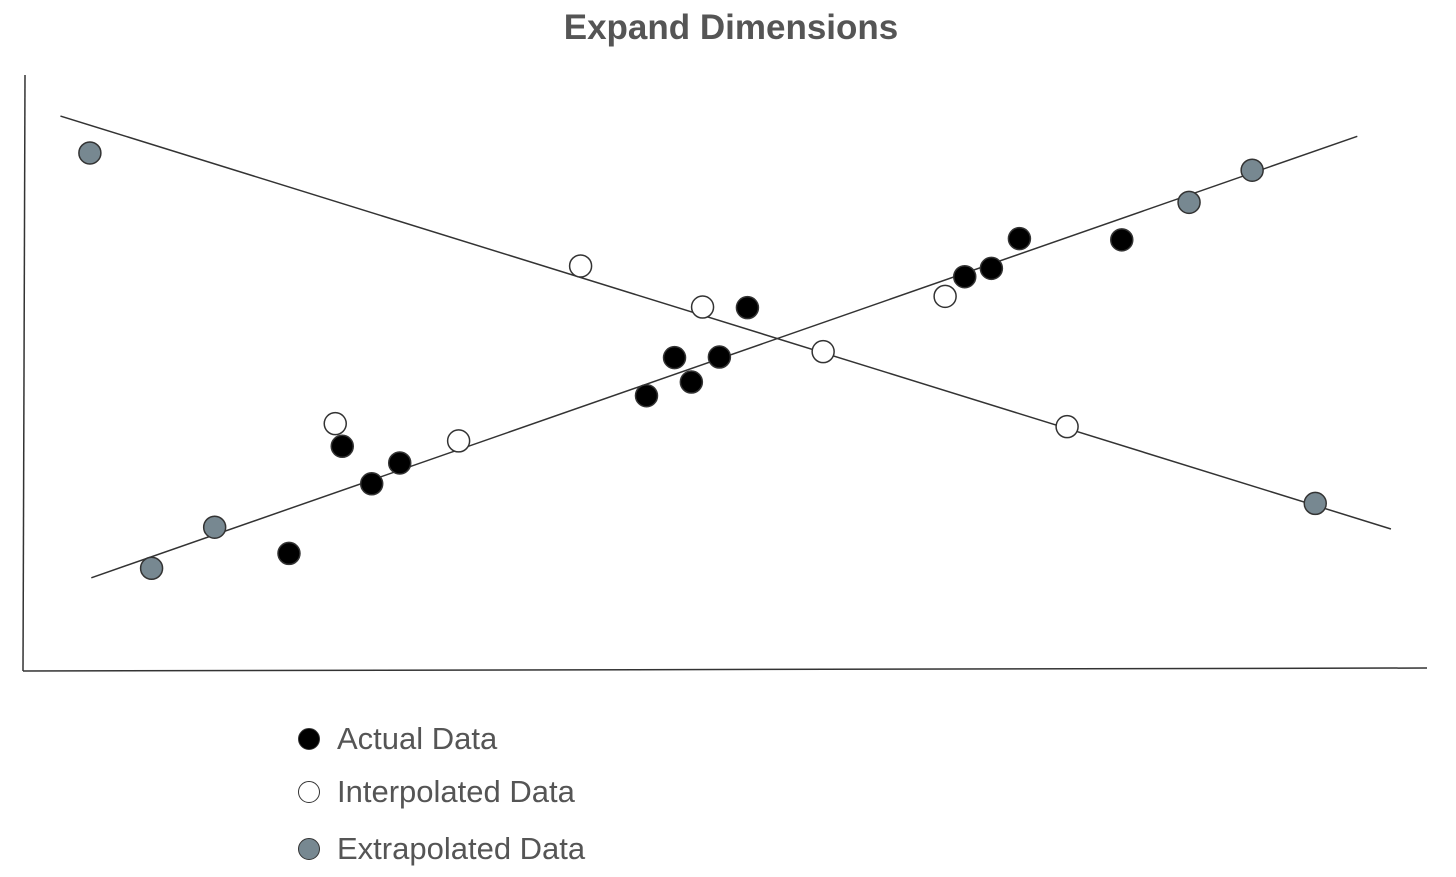 The height and width of the screenshot is (877, 1456). I want to click on legend-label-extrapolated-data: Extrapolated Data, so click(461, 848).